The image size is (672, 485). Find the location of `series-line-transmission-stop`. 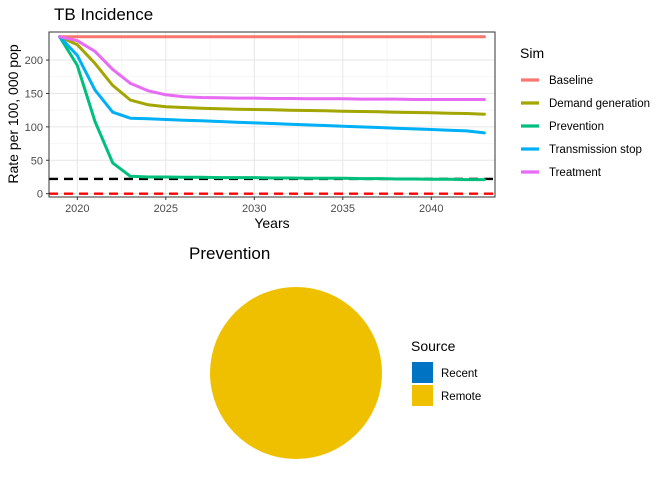

series-line-transmission-stop is located at coordinates (272, 85).